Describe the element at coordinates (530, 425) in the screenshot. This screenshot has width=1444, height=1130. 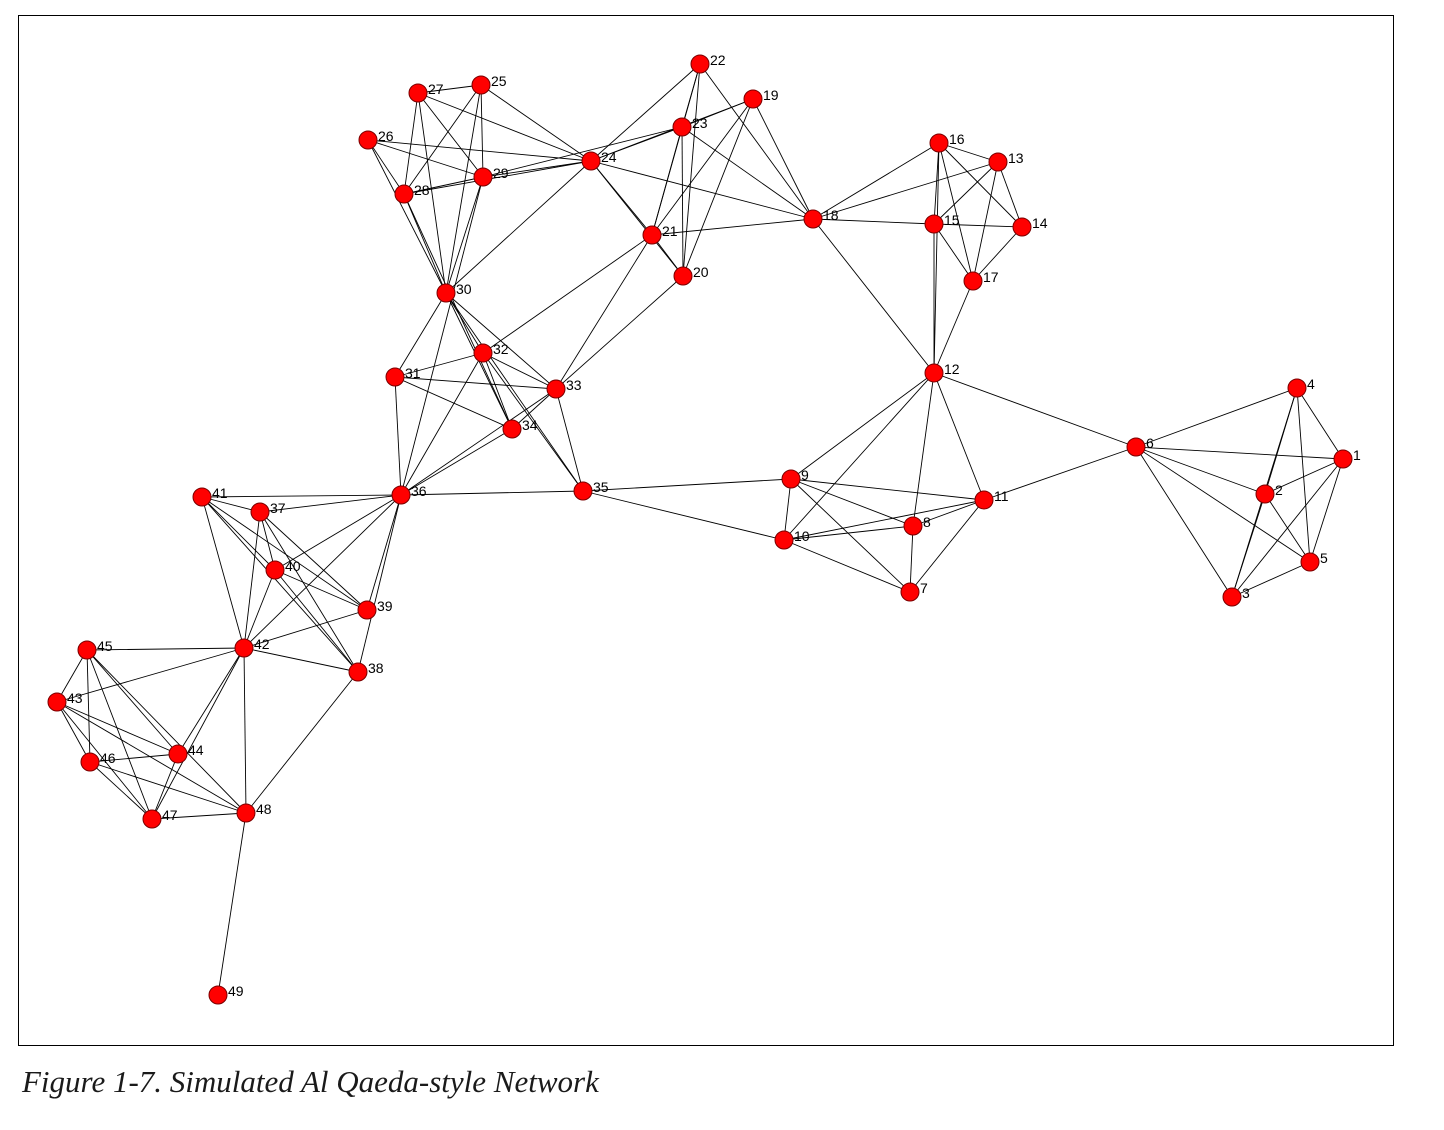
I see `node-label-34: 34` at that location.